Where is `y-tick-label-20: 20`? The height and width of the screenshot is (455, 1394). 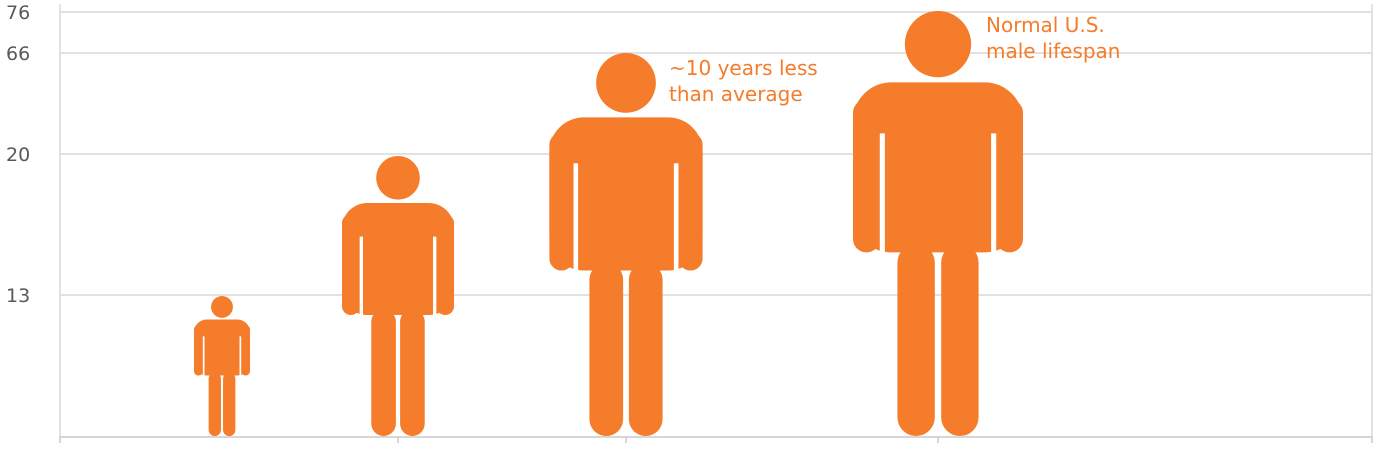 y-tick-label-20: 20 is located at coordinates (18, 155).